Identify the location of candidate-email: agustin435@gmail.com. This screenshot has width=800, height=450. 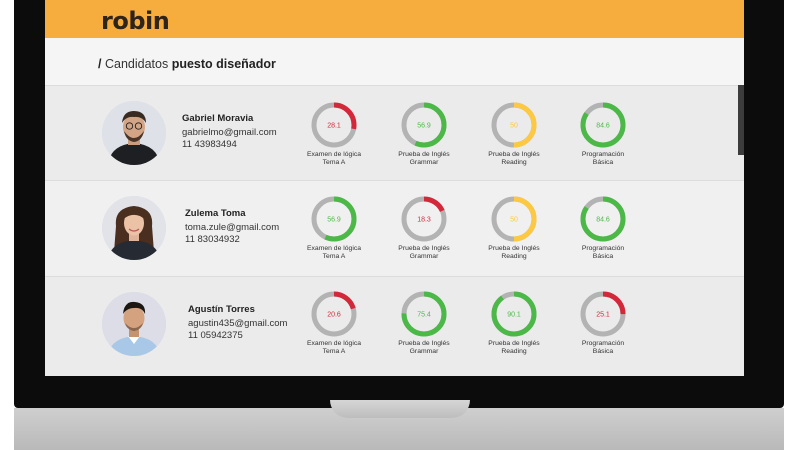
(238, 323).